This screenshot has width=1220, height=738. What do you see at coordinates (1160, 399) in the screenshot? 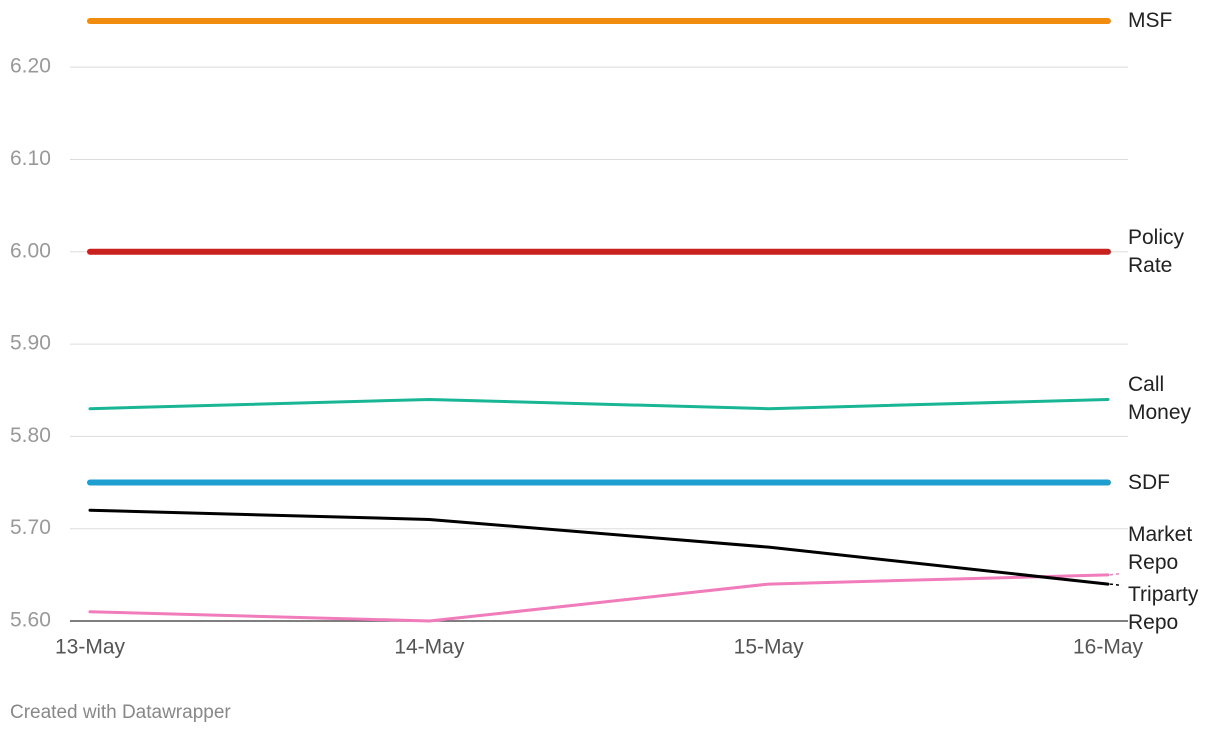
I see `series-label: Call Money` at bounding box center [1160, 399].